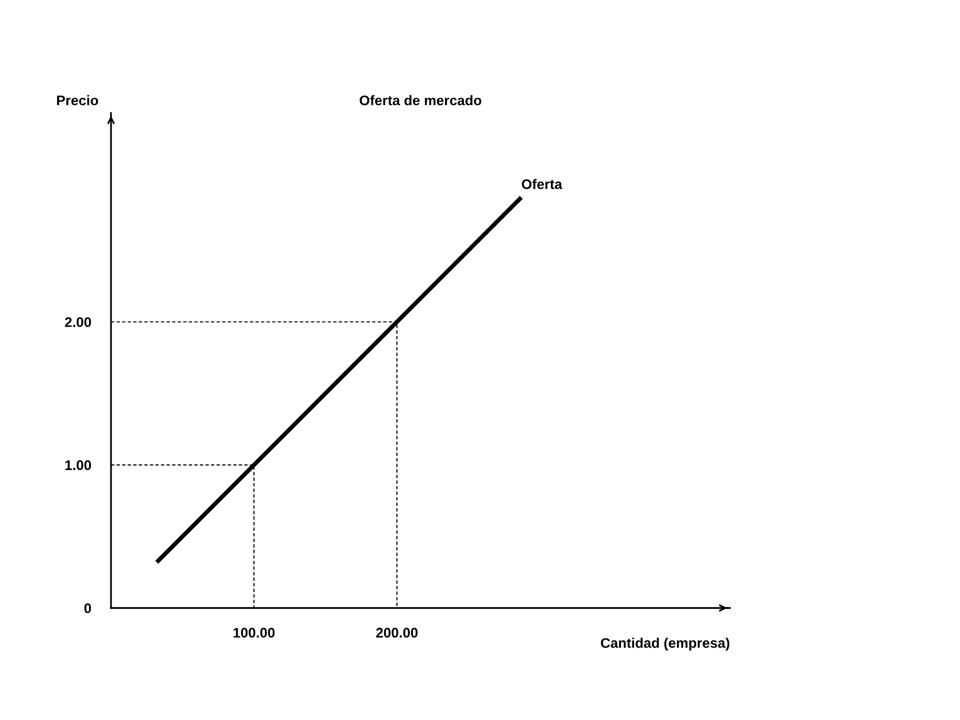 The image size is (960, 720). What do you see at coordinates (77, 100) in the screenshot?
I see `y-axis-title: Precio` at bounding box center [77, 100].